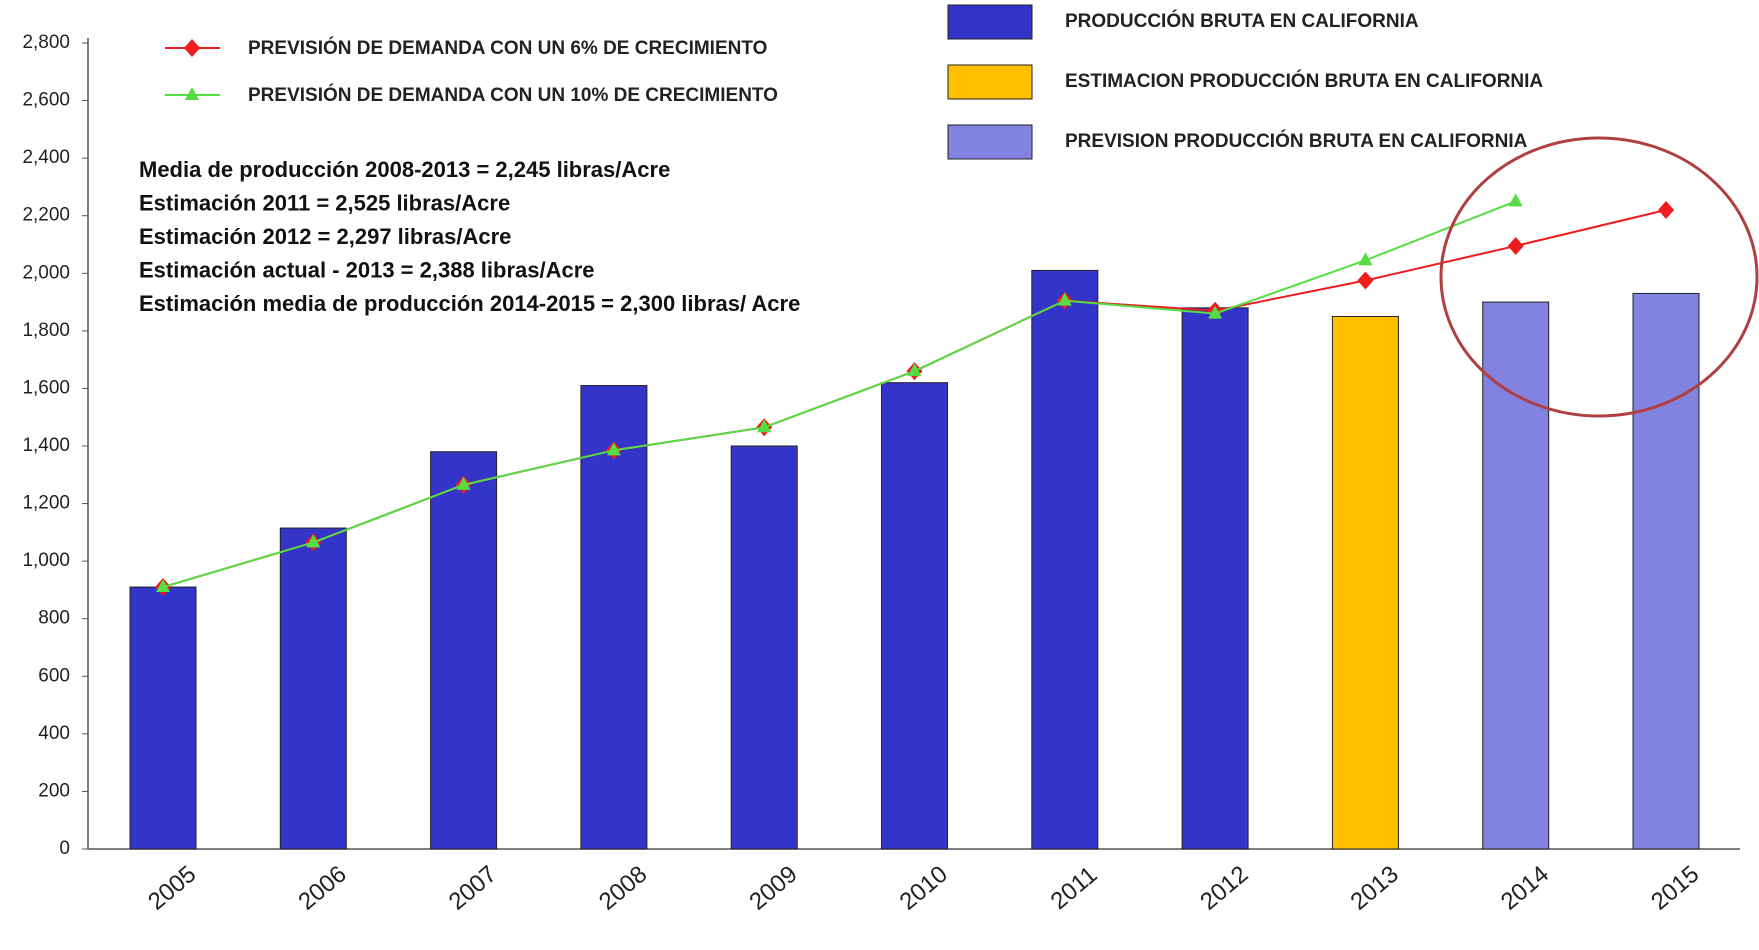 Image resolution: width=1759 pixels, height=950 pixels. Describe the element at coordinates (1242, 21) in the screenshot. I see `legend-label: PRODUCCIÓN BRUTA EN CALIFORNIA` at that location.